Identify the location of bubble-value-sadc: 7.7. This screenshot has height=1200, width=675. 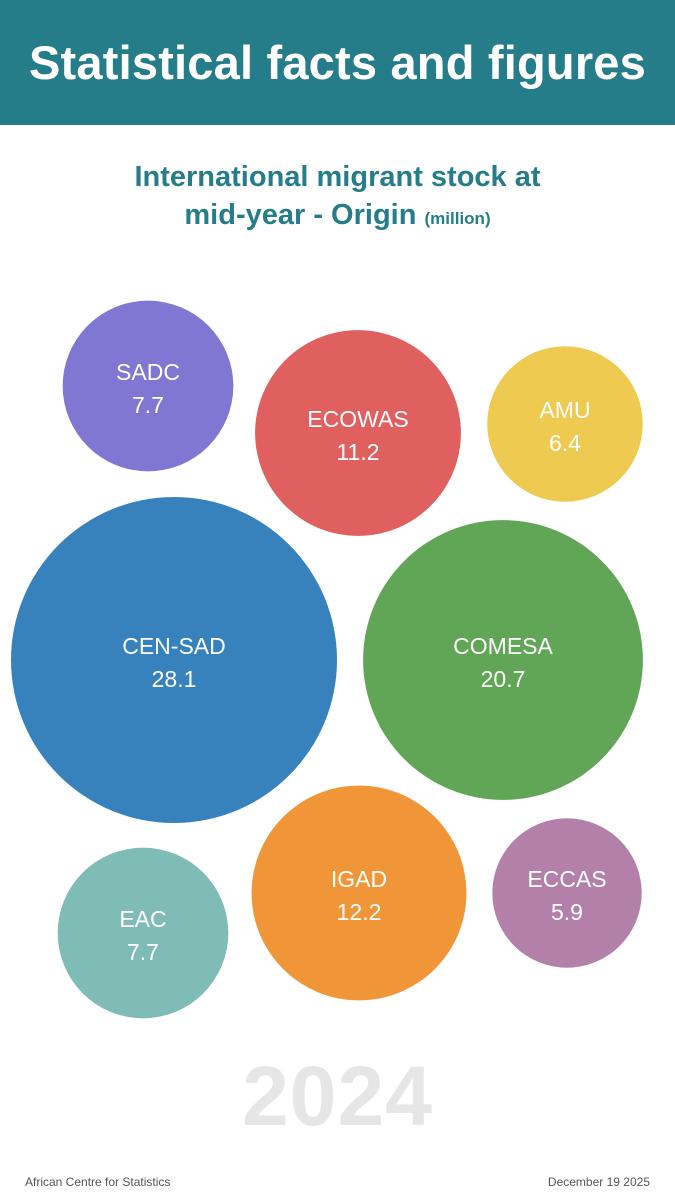
(148, 405).